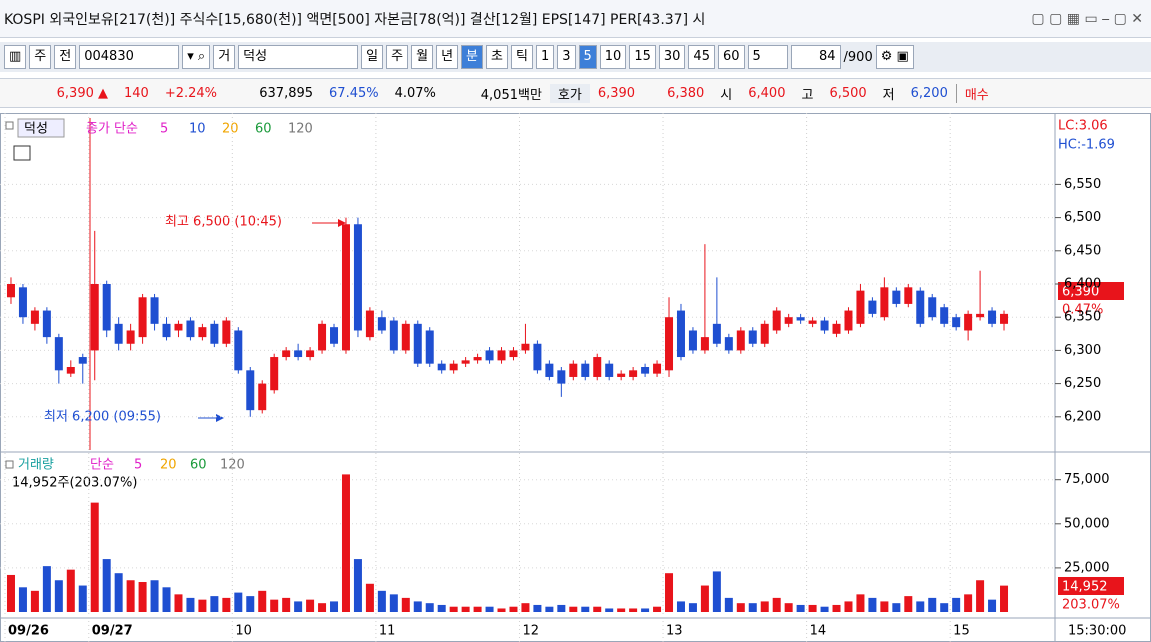  I want to click on interval-button: 1, so click(545, 57).